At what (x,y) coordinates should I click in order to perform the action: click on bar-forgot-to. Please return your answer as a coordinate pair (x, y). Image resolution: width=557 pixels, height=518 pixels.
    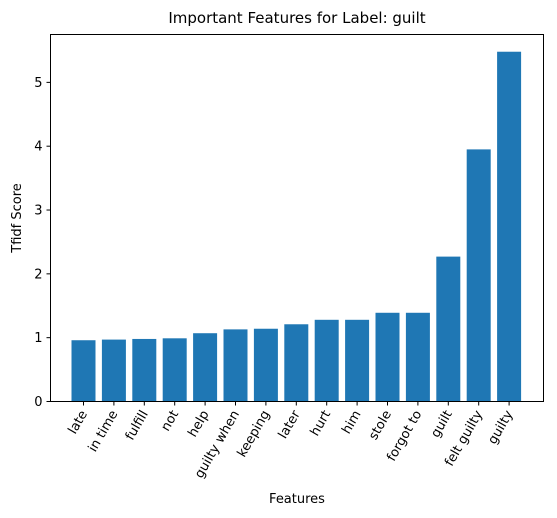
    Looking at the image, I should click on (417, 357).